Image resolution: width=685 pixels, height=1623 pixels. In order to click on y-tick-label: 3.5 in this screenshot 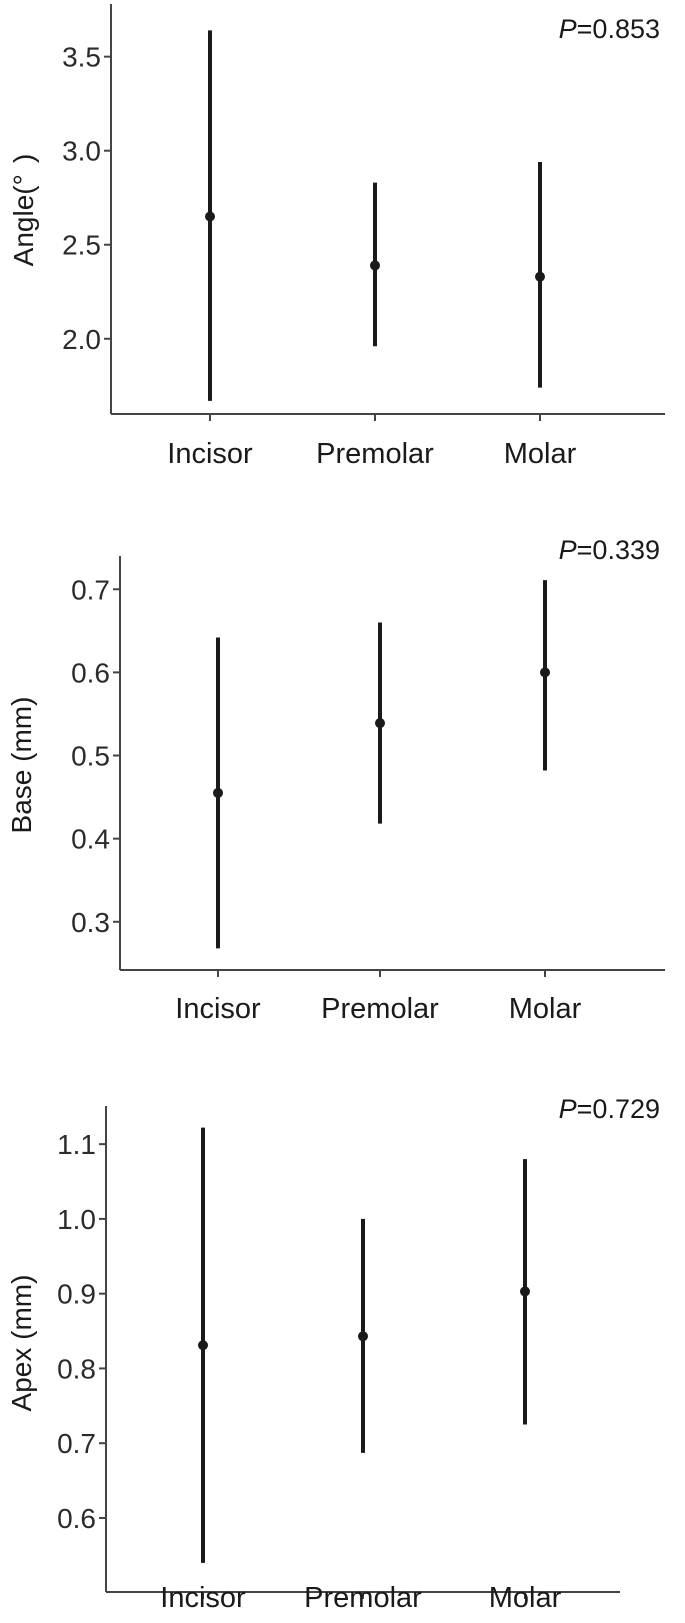, I will do `click(81, 57)`.